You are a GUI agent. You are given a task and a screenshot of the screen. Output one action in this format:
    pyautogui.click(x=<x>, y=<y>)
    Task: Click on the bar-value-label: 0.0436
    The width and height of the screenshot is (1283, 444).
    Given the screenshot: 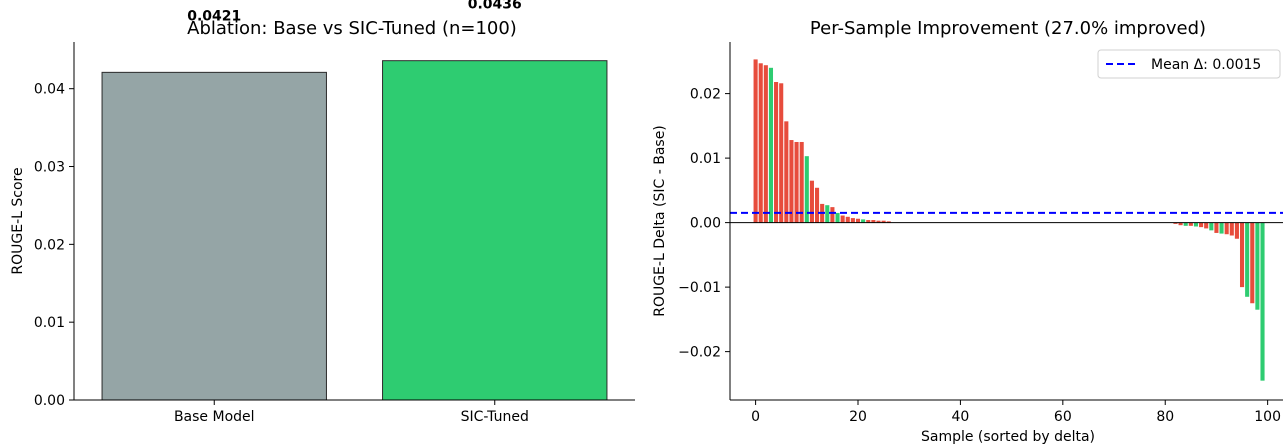 What is the action you would take?
    pyautogui.click(x=495, y=6)
    